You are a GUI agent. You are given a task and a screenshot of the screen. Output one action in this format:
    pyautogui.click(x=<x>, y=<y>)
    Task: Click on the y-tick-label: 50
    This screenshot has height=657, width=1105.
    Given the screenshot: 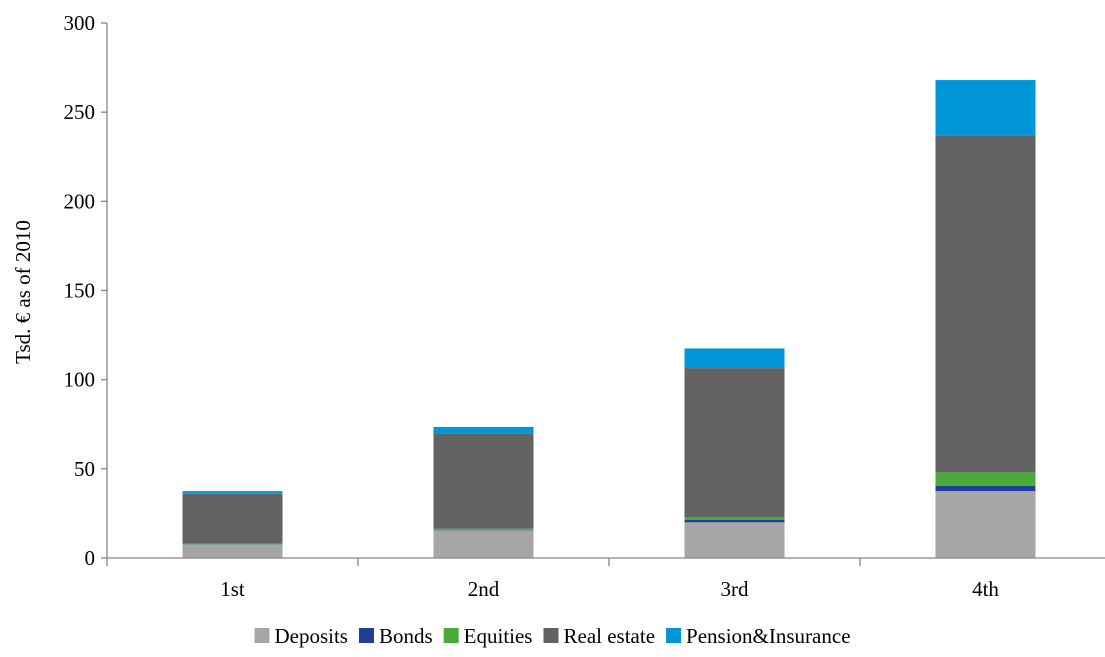 What is the action you would take?
    pyautogui.click(x=84, y=469)
    